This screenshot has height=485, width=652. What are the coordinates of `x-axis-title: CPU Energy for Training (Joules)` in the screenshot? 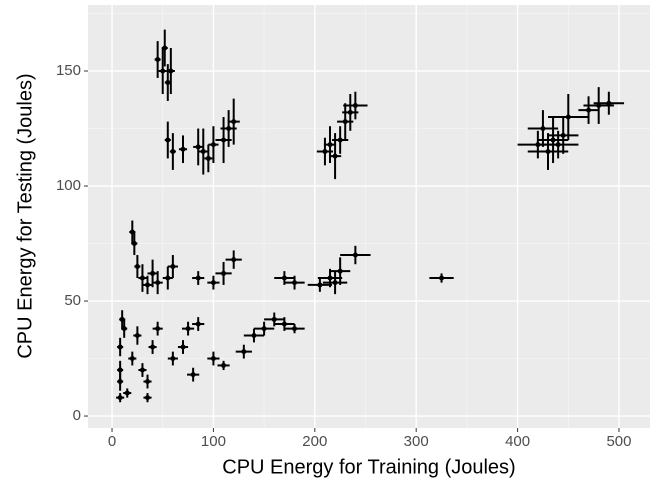 It's located at (368, 467).